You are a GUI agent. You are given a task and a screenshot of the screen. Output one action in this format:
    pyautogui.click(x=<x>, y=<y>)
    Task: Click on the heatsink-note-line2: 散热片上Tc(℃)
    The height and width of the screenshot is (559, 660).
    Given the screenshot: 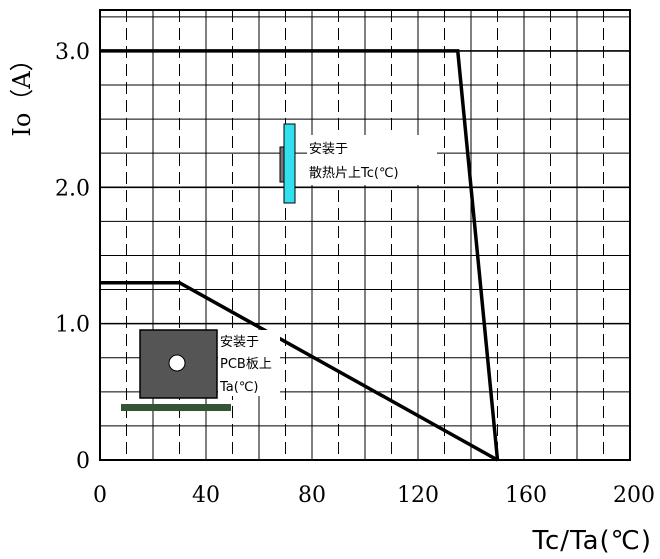 What is the action you would take?
    pyautogui.click(x=354, y=173)
    